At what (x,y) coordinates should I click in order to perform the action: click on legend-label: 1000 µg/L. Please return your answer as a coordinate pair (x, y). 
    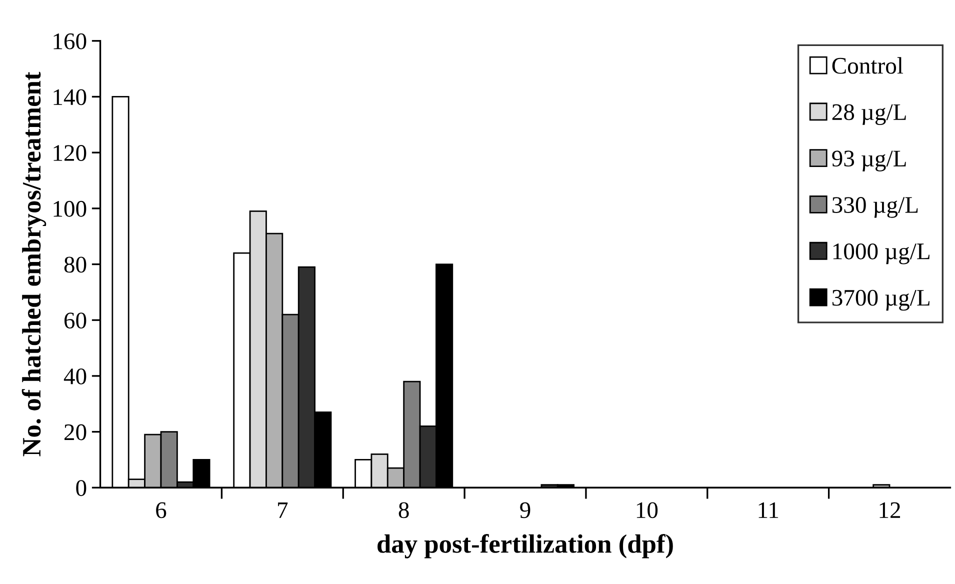
    Looking at the image, I should click on (881, 253).